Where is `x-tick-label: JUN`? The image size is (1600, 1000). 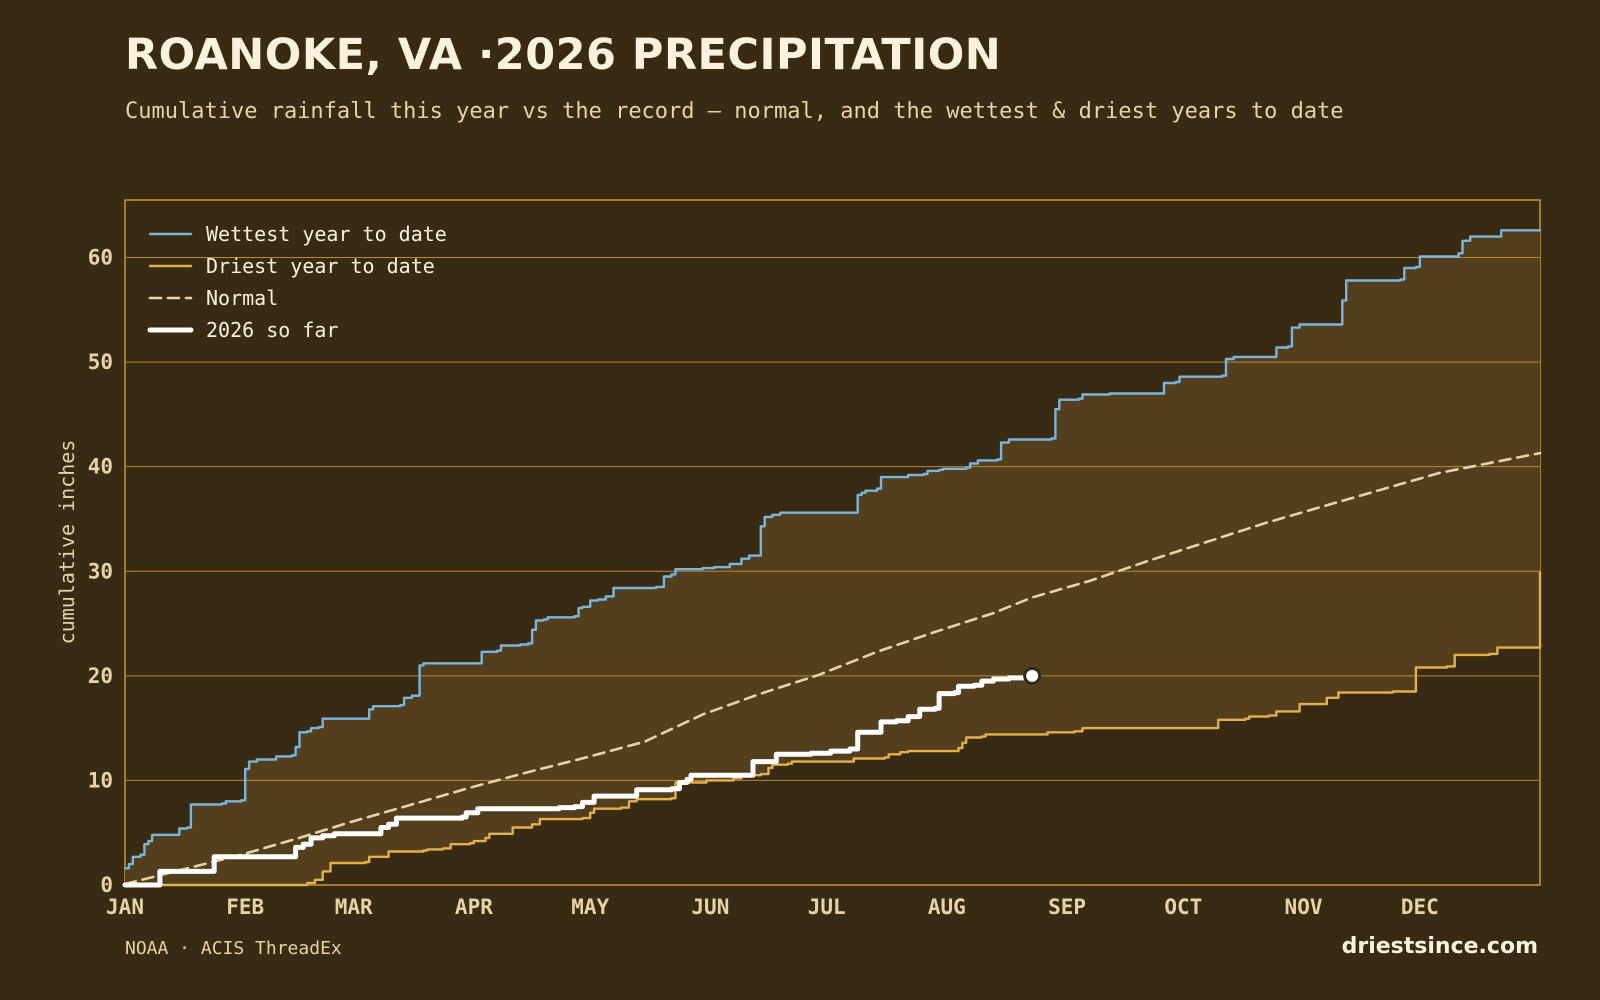 x-tick-label: JUN is located at coordinates (710, 907).